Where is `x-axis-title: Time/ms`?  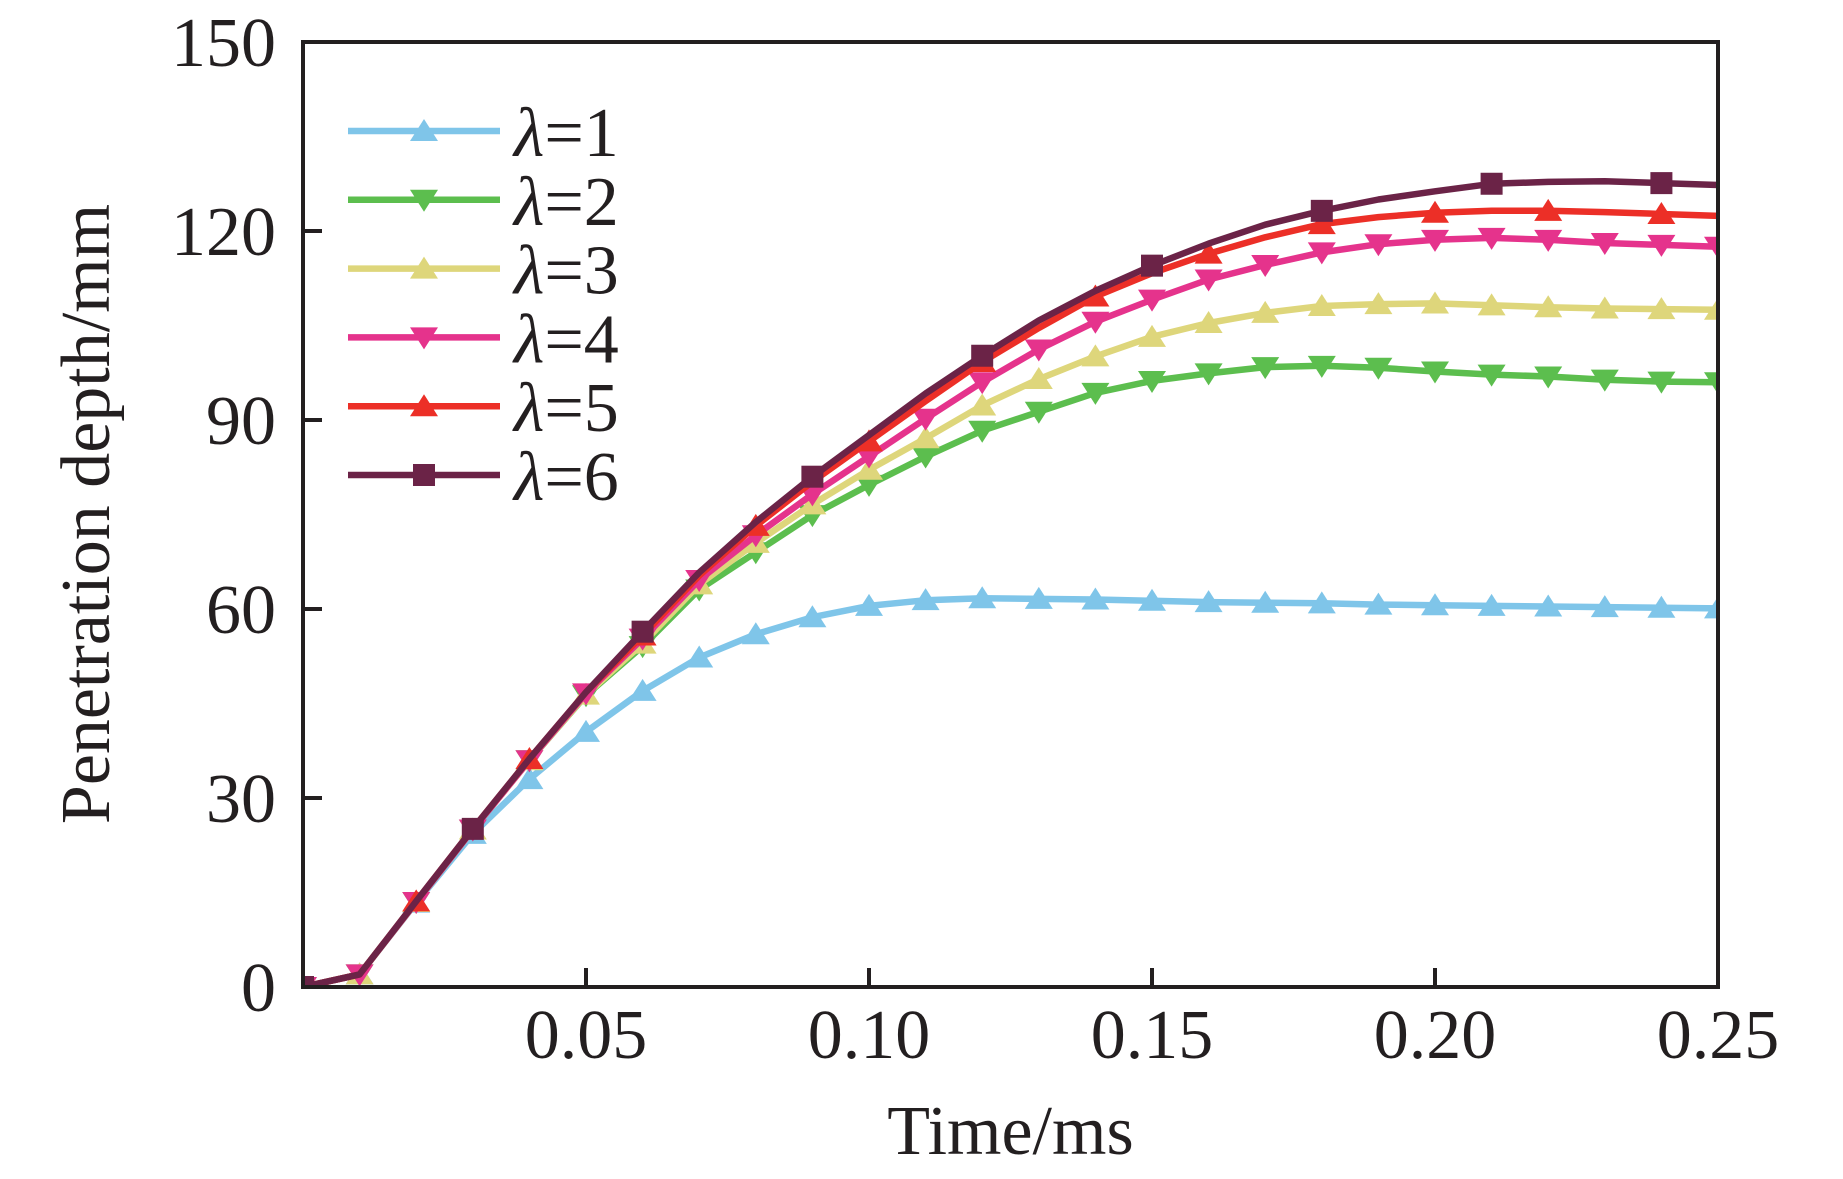
x-axis-title: Time/ms is located at coordinates (1010, 1131).